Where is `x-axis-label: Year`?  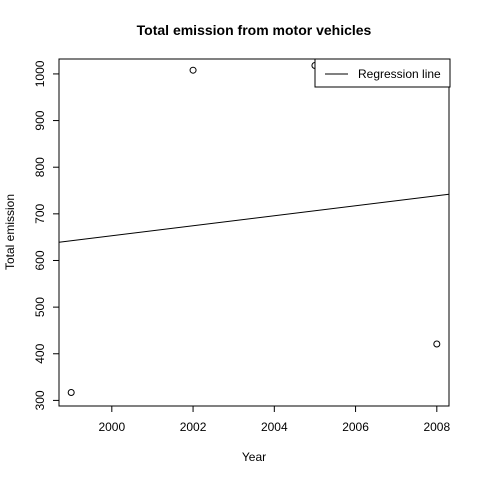
x-axis-label: Year is located at coordinates (254, 457).